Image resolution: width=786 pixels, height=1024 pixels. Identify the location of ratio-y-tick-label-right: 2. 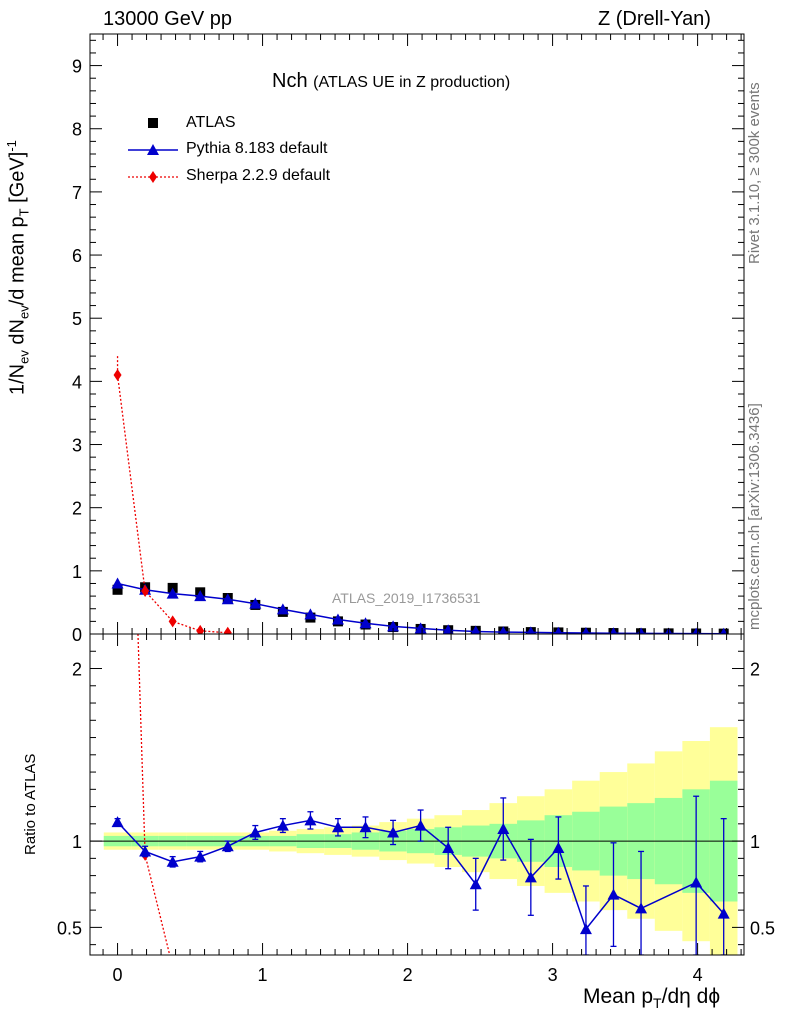
(755, 670).